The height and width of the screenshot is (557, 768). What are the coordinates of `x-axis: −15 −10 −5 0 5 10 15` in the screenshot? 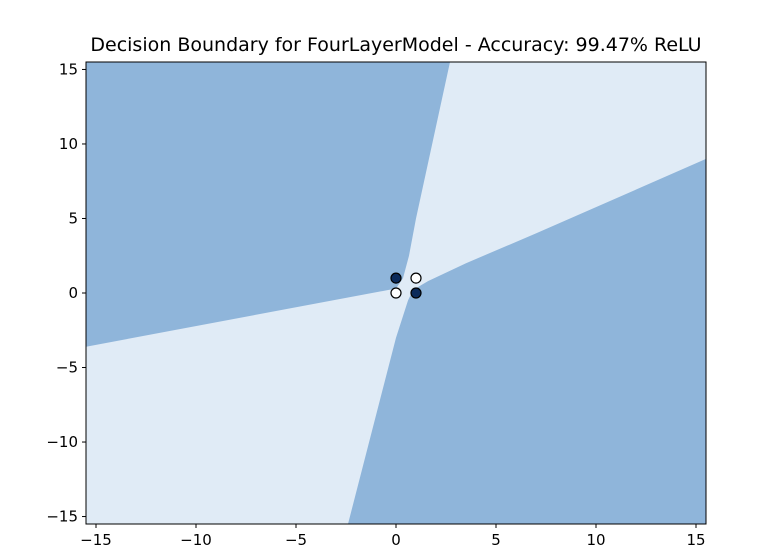 It's located at (393, 536).